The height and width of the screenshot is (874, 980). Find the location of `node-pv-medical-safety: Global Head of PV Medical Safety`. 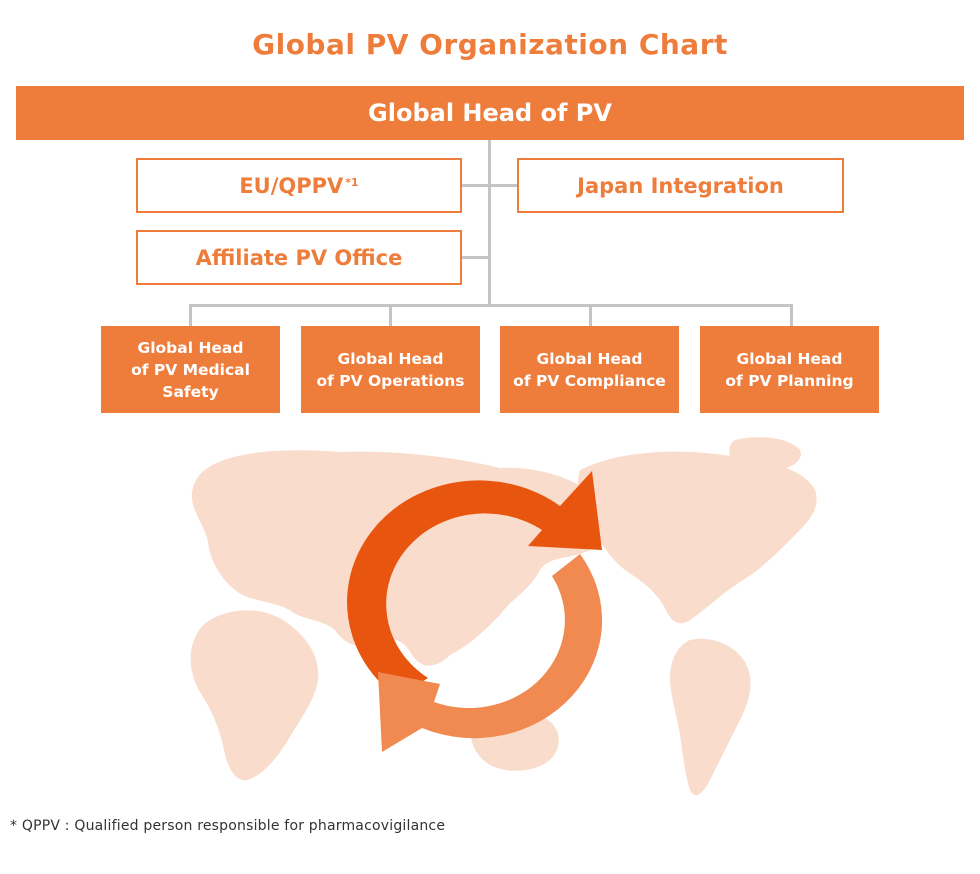

node-pv-medical-safety: Global Head of PV Medical Safety is located at coordinates (190, 369).